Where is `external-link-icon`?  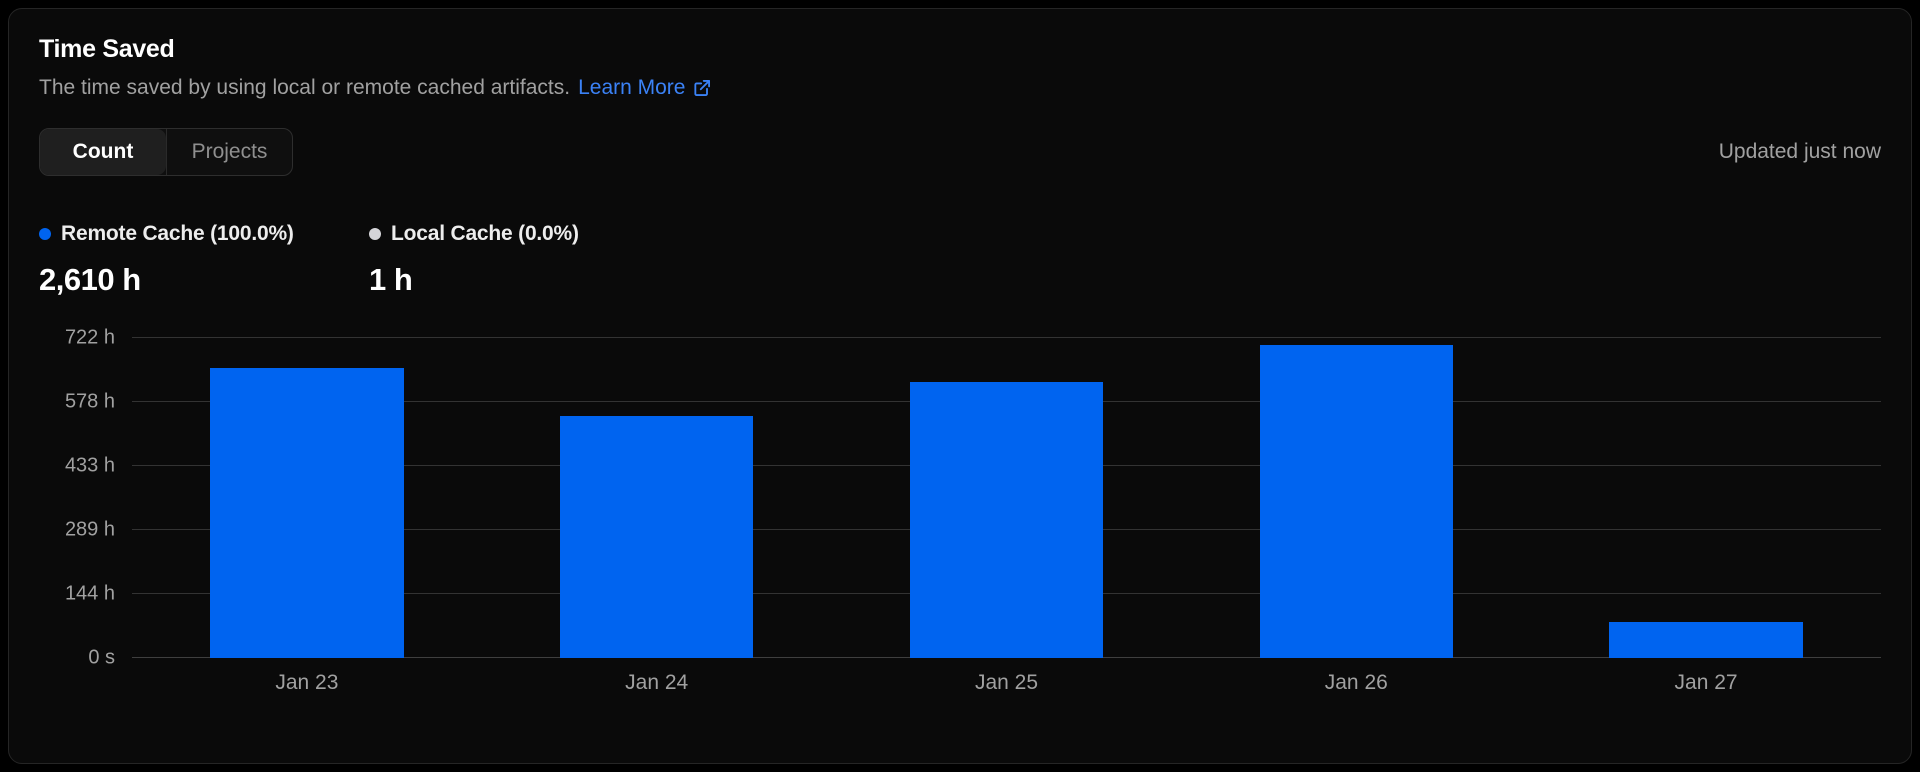
external-link-icon is located at coordinates (702, 88).